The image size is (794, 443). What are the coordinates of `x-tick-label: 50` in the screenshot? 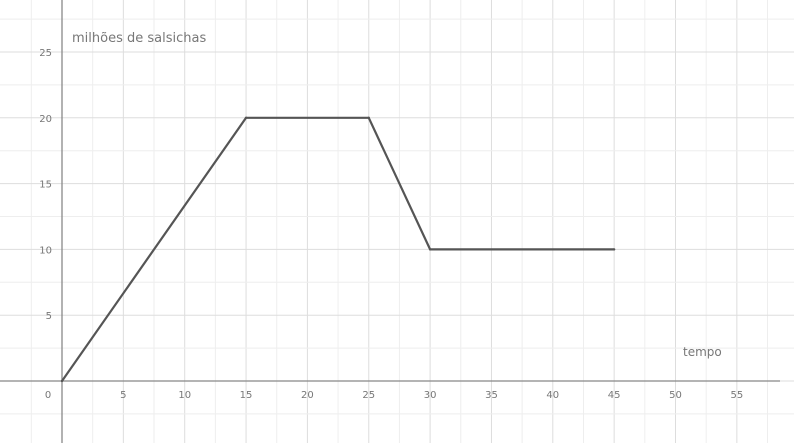 It's located at (675, 395).